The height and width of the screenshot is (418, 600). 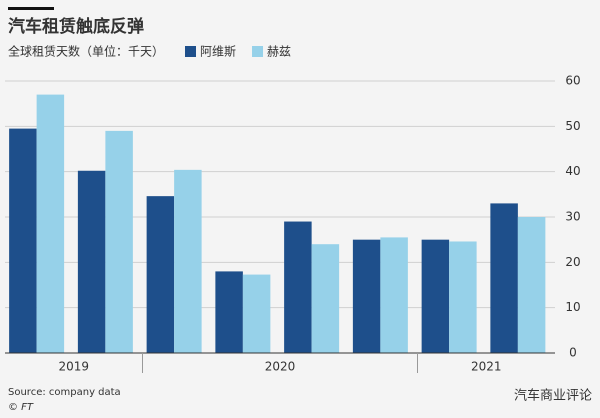 What do you see at coordinates (553, 396) in the screenshot?
I see `watermark: 汽车商业评论` at bounding box center [553, 396].